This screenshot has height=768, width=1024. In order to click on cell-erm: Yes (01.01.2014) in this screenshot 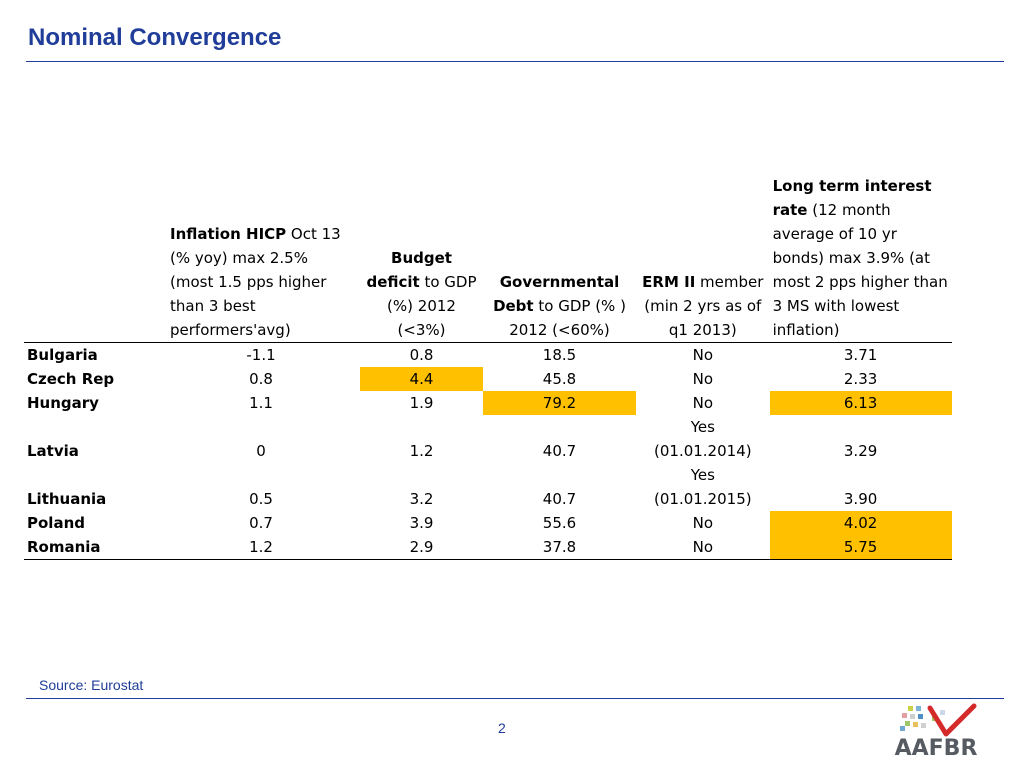, I will do `click(703, 439)`.